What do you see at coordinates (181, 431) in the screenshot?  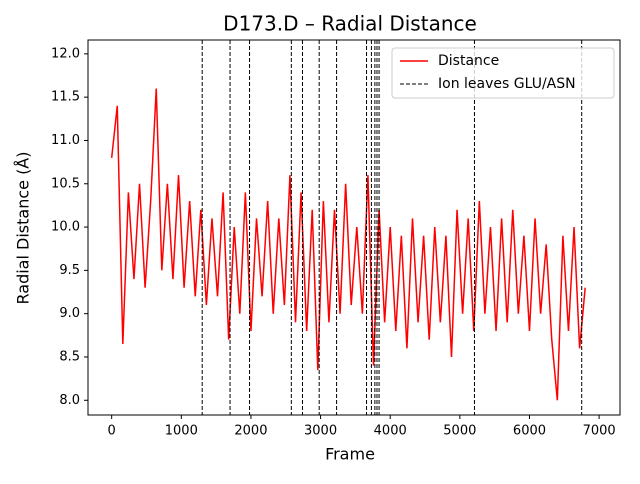 I see `x-tick-label: 1000` at bounding box center [181, 431].